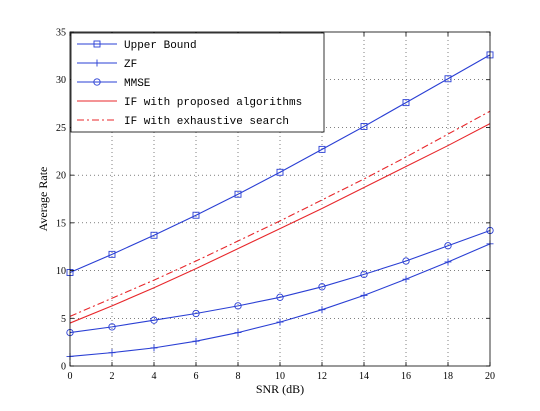 The image size is (540, 411). Describe the element at coordinates (61, 80) in the screenshot. I see `y-tick-label: 30` at that location.